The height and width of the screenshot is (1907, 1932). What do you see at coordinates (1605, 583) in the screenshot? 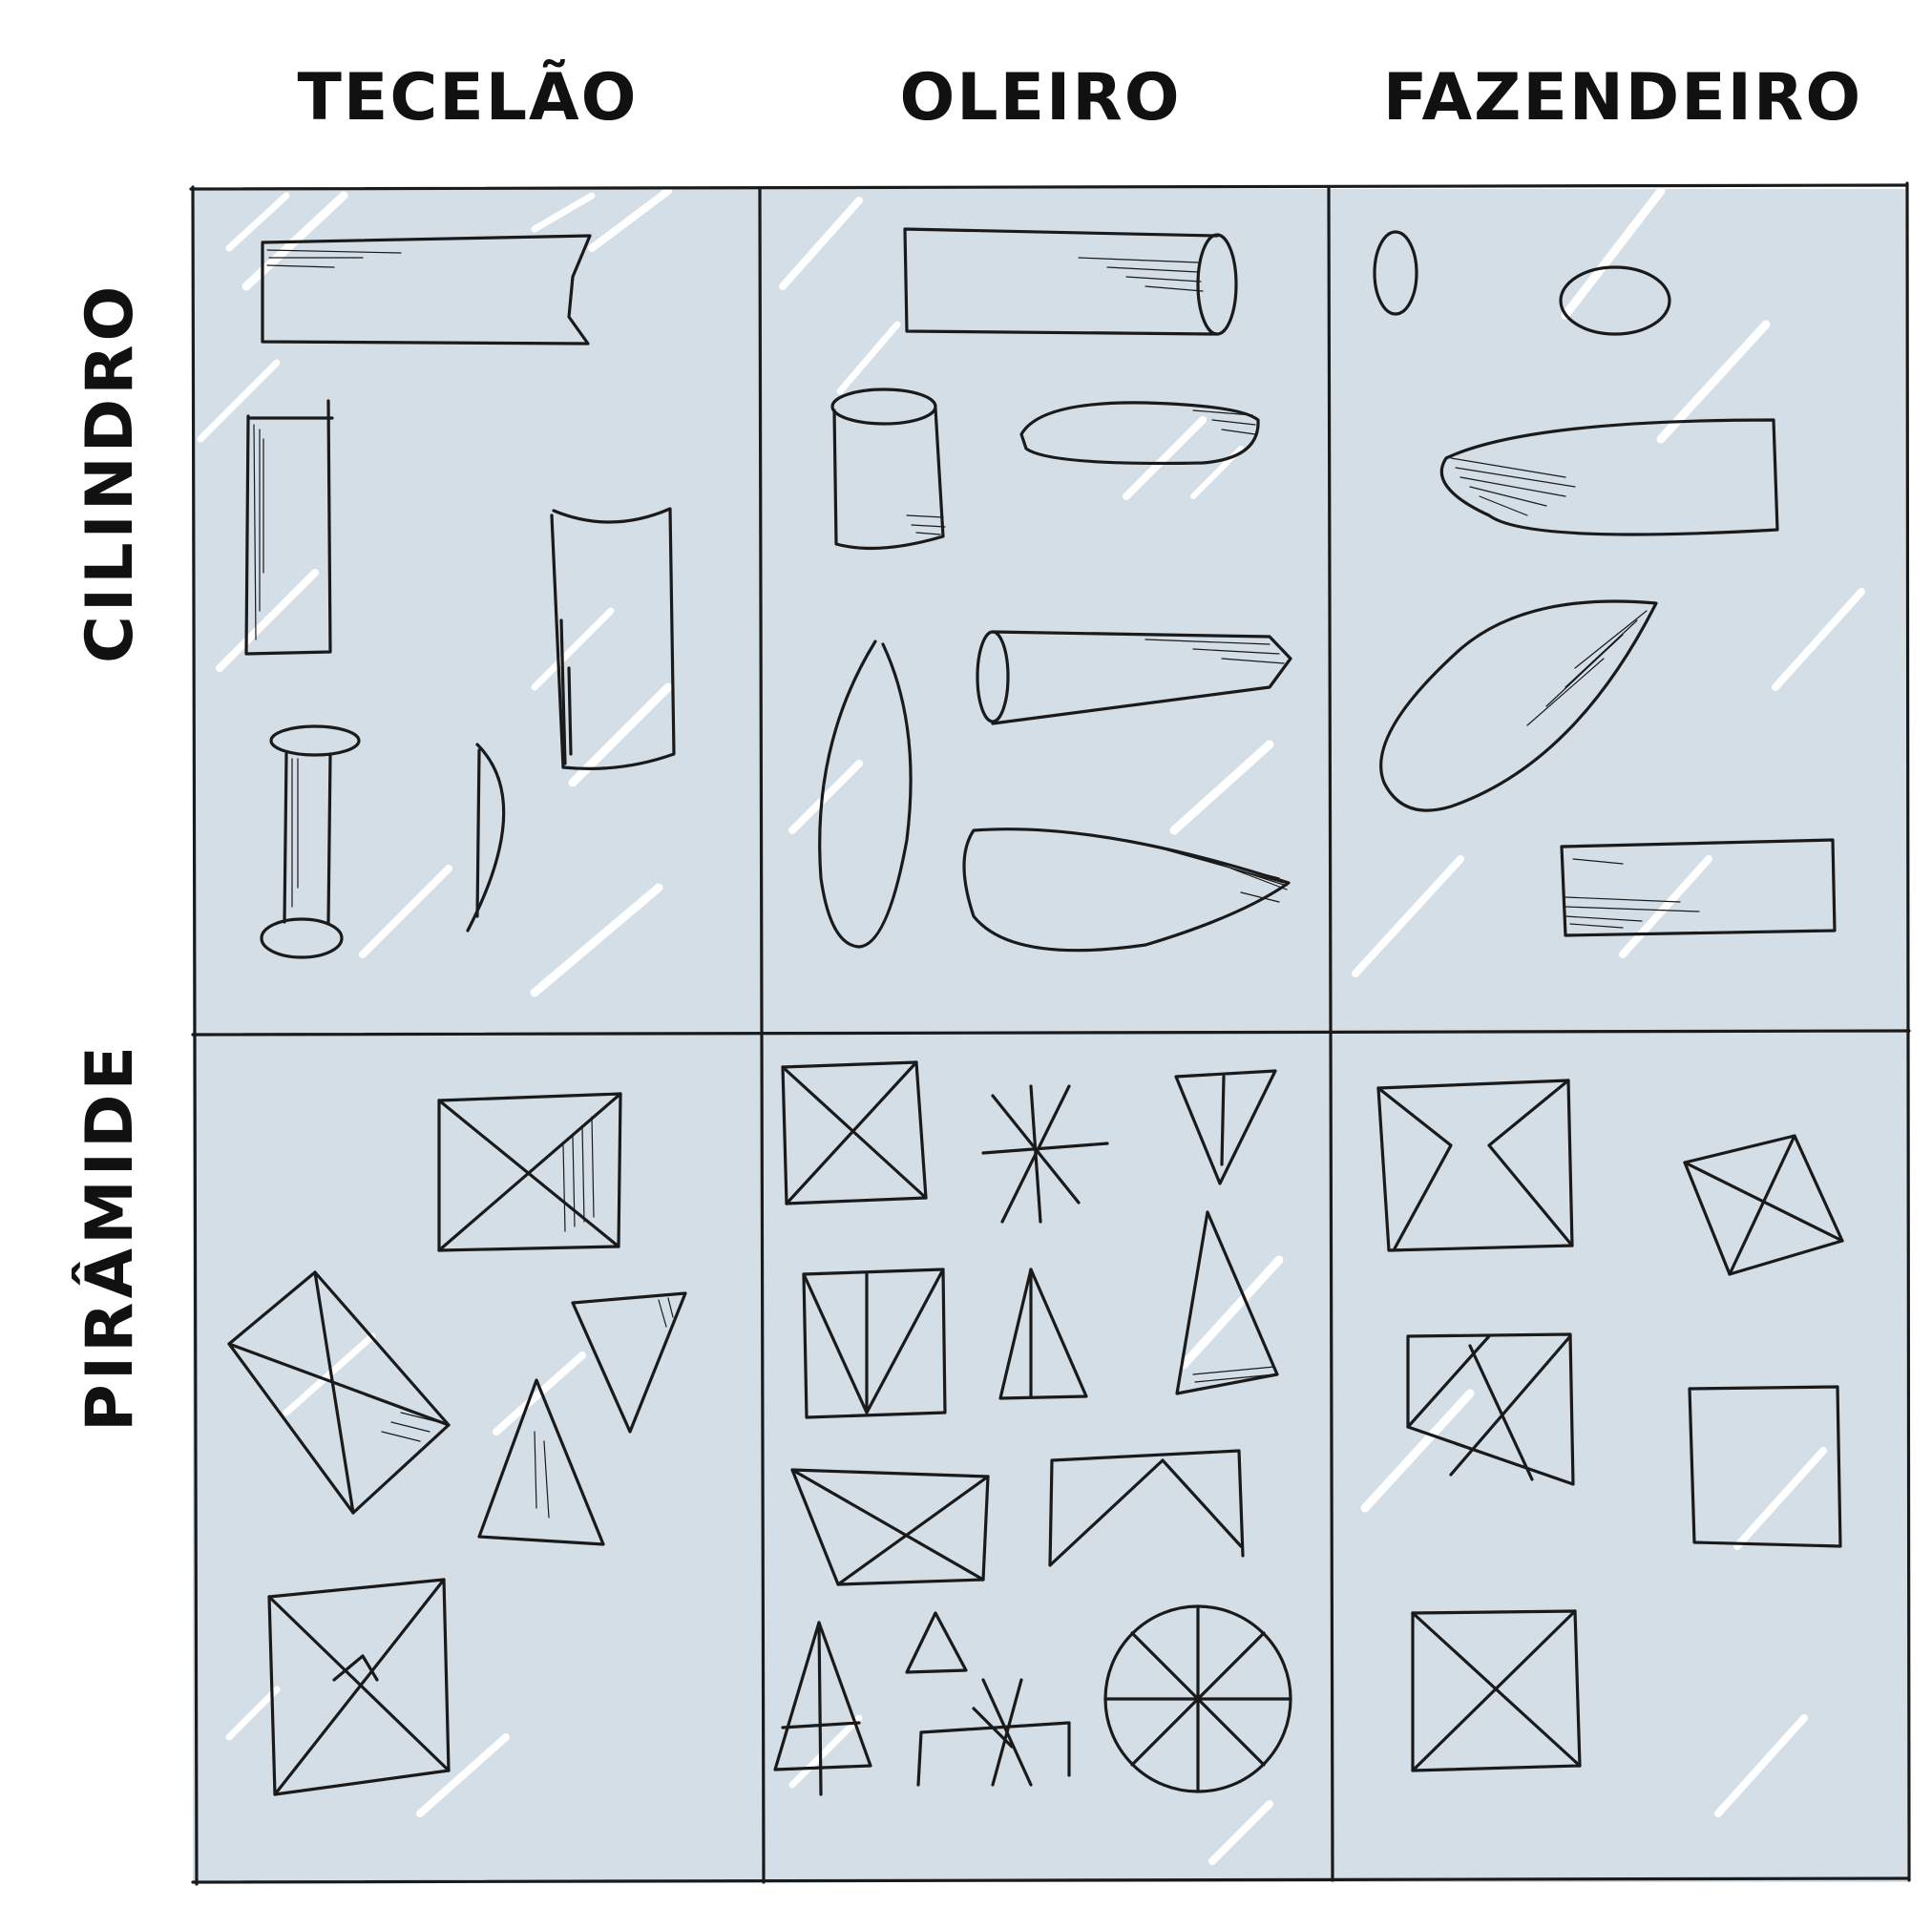
I see `cell-cilindro-fazendeiro` at bounding box center [1605, 583].